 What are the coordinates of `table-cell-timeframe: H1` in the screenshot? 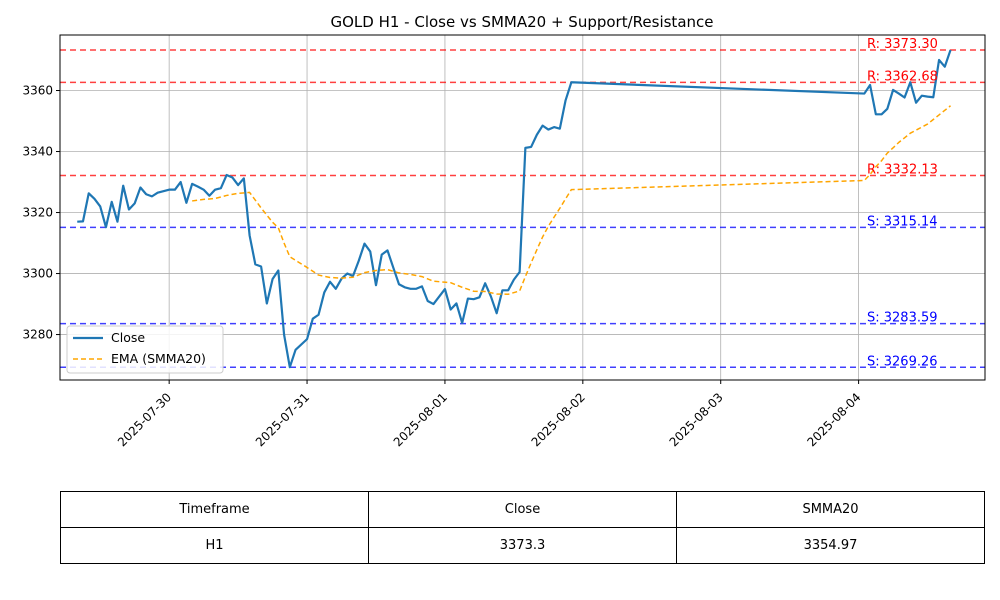 It's located at (214, 545).